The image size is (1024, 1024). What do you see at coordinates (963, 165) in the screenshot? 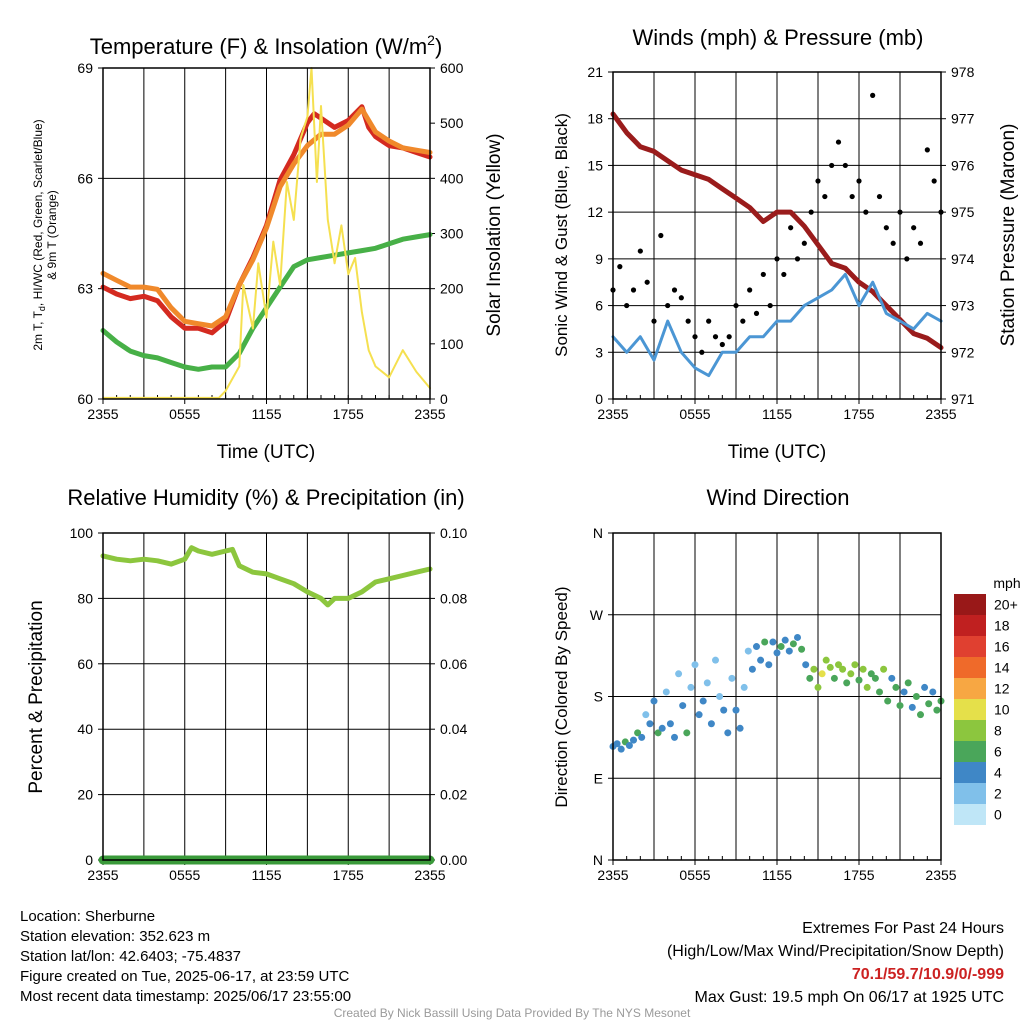
I see `winds-y2-tick-label: 976` at bounding box center [963, 165].